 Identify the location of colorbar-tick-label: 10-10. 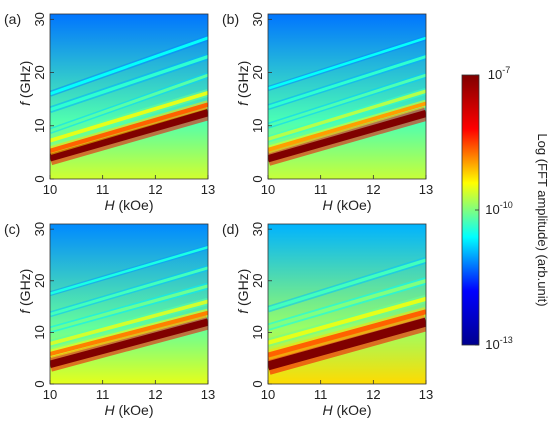
(498, 208).